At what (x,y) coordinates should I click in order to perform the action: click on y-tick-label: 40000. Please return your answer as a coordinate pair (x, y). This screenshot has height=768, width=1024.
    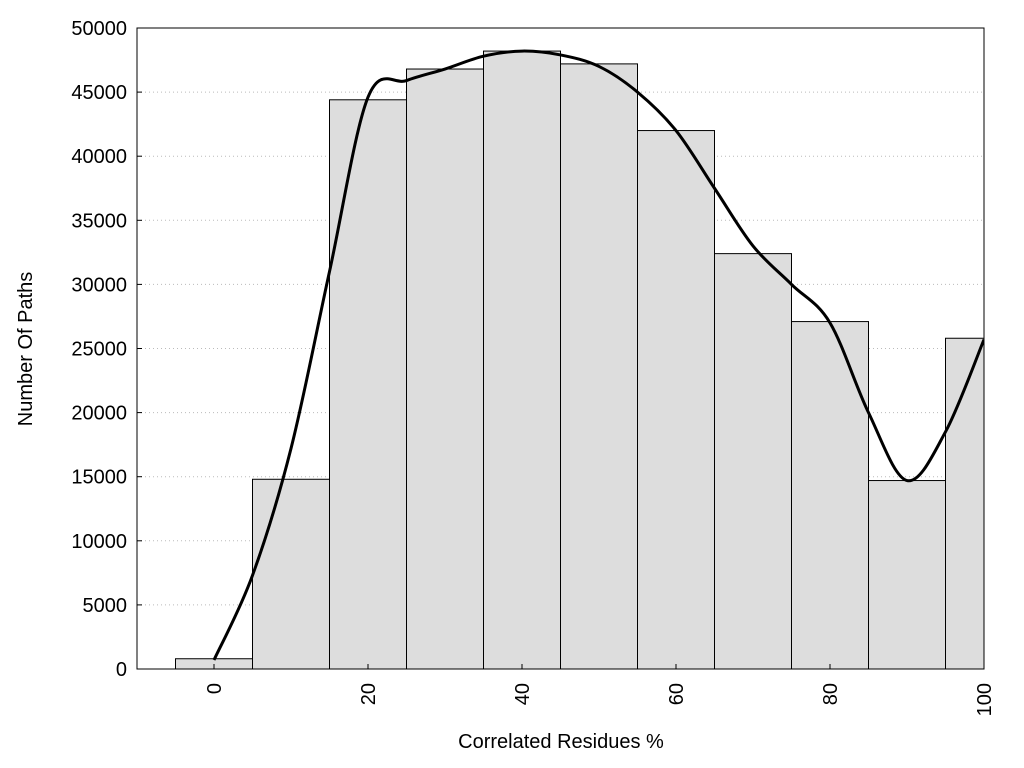
    Looking at the image, I should click on (99, 157).